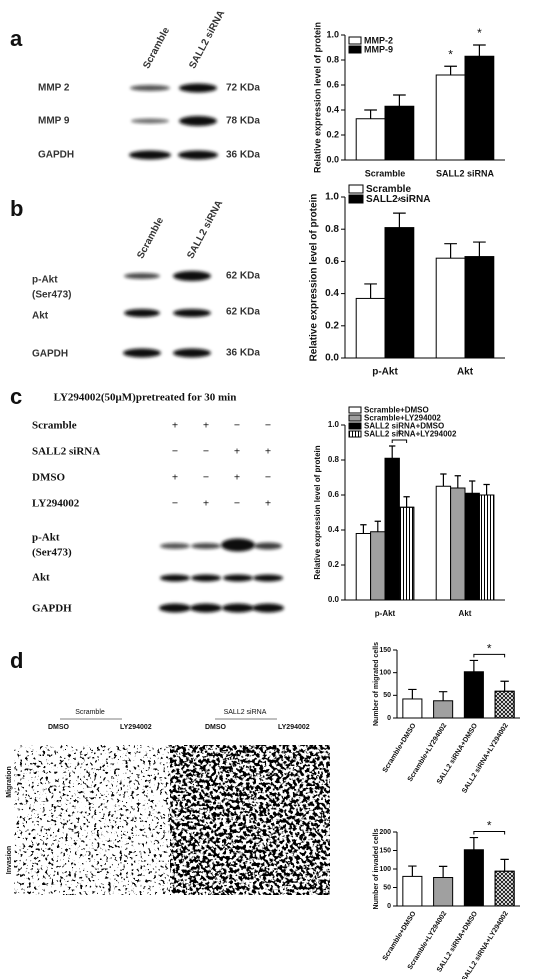 The height and width of the screenshot is (979, 533). I want to click on x-tick-label: p-Akt, so click(385, 372).